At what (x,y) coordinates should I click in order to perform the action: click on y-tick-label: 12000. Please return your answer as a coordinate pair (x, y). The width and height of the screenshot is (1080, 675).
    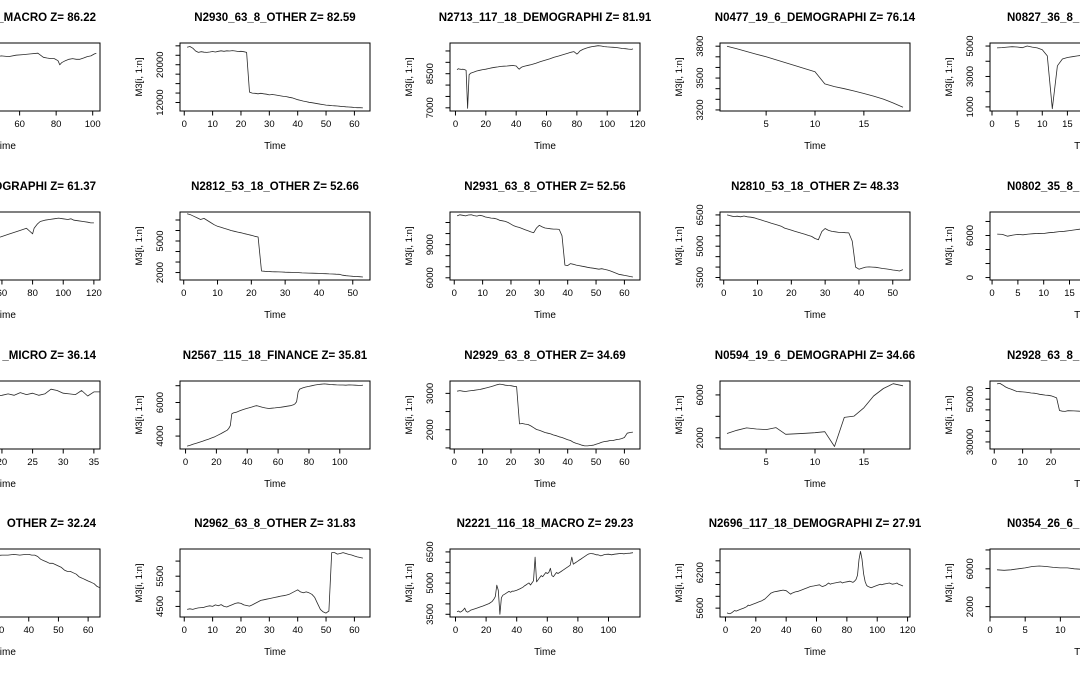
    Looking at the image, I should click on (160, 102).